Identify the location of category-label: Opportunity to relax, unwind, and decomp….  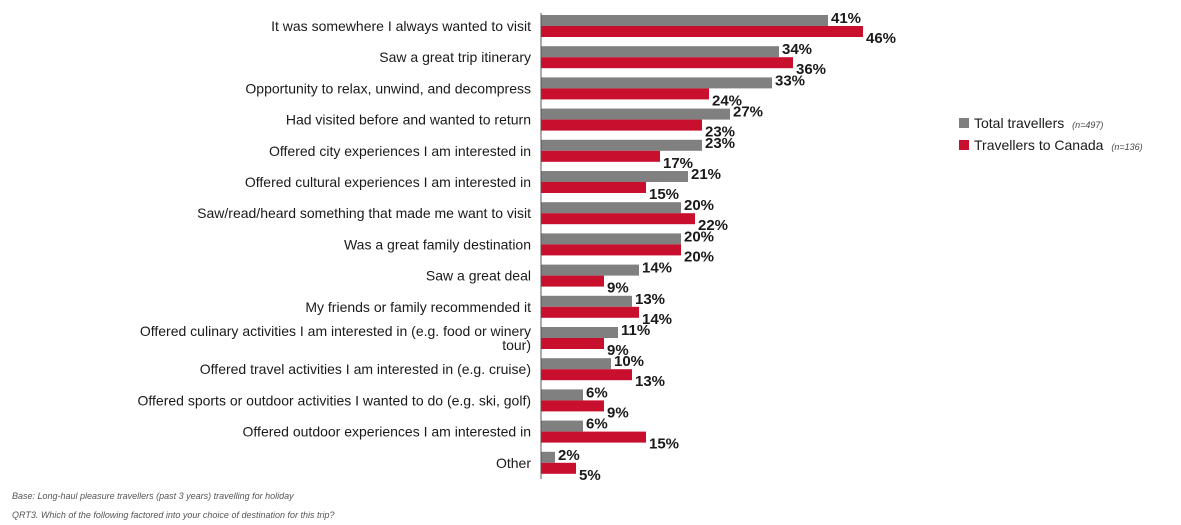
(388, 88).